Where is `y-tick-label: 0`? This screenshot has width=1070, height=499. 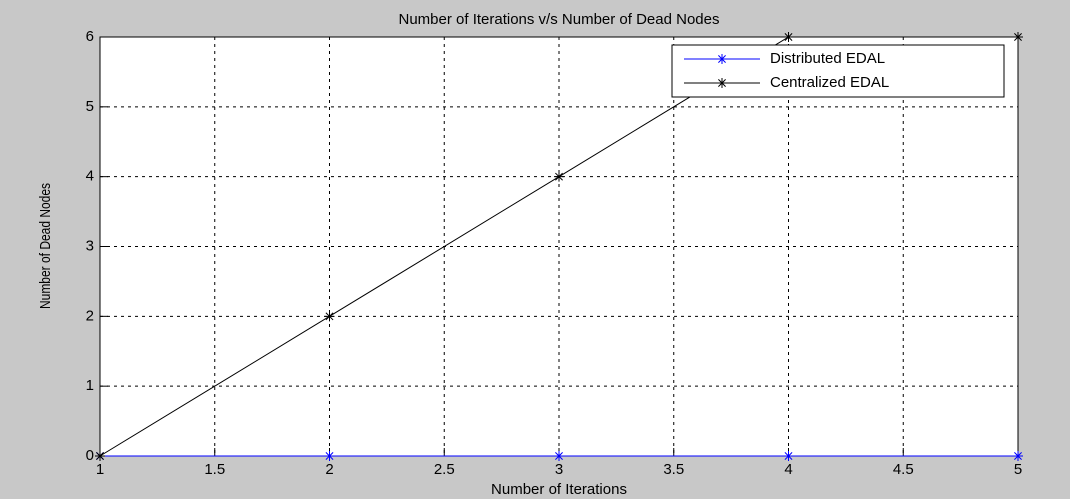 y-tick-label: 0 is located at coordinates (90, 455).